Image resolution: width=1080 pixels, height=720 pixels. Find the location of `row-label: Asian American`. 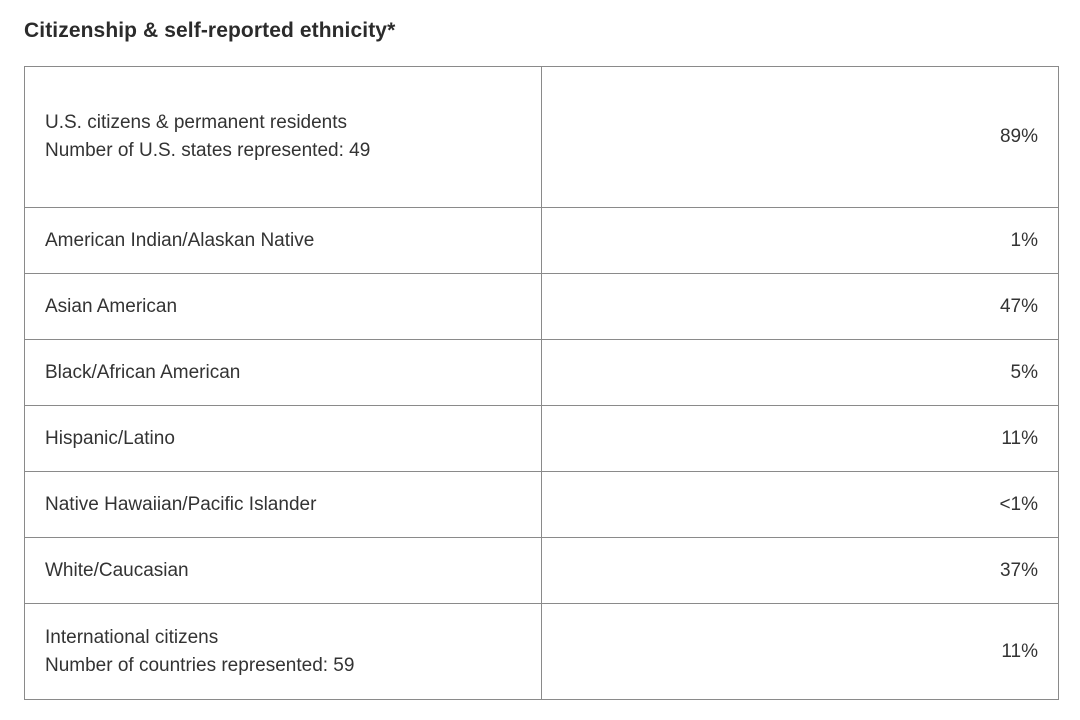

row-label: Asian American is located at coordinates (283, 306).